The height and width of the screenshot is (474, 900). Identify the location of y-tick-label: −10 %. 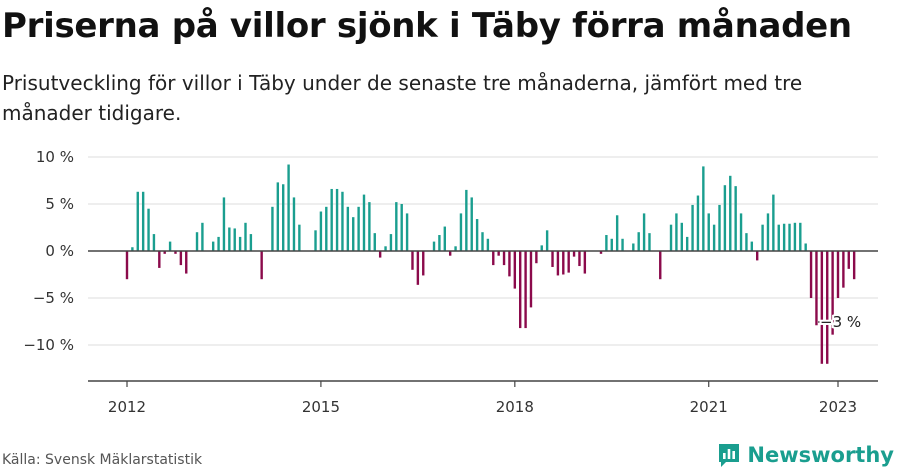
(48, 345).